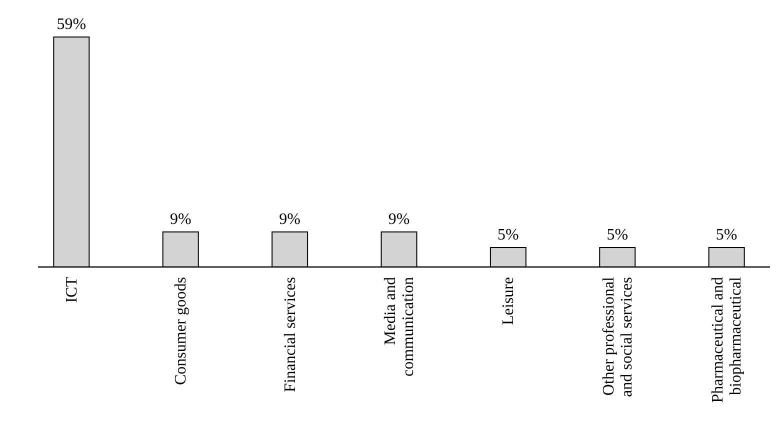 The image size is (782, 447). What do you see at coordinates (181, 331) in the screenshot?
I see `x-tick-label: Consumer goods` at bounding box center [181, 331].